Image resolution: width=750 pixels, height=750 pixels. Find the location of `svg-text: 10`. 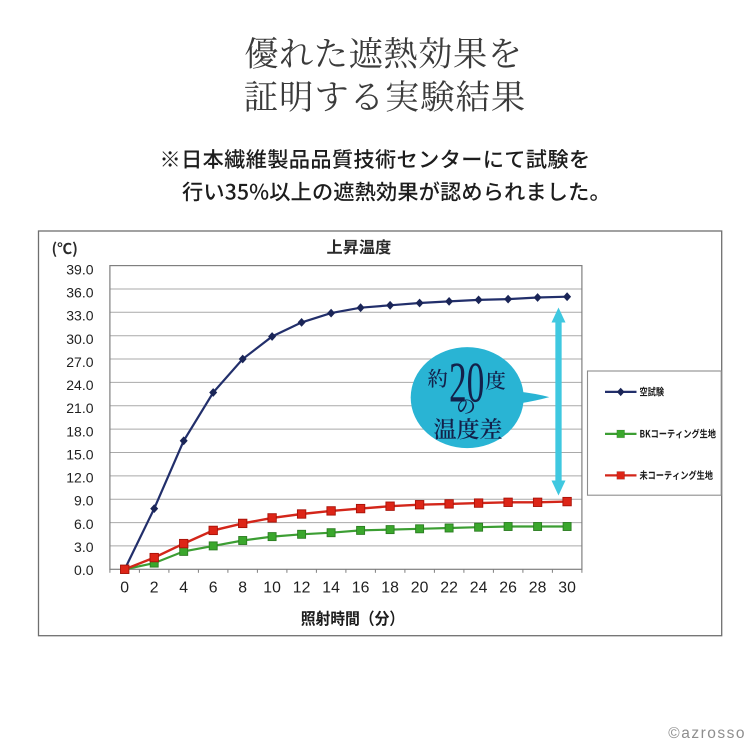

svg-text: 10 is located at coordinates (272, 588).